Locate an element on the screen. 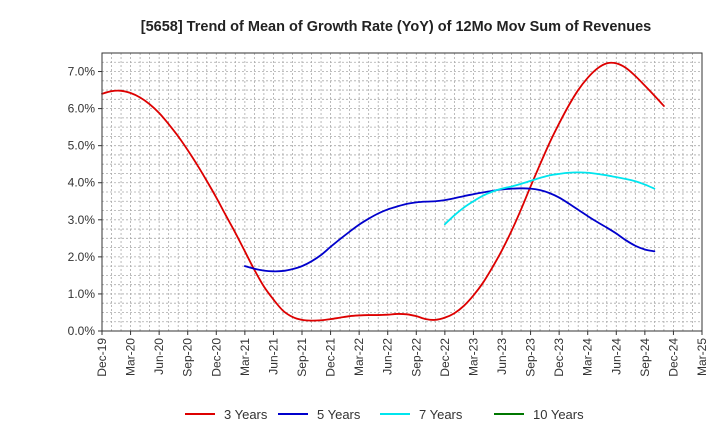 Image resolution: width=720 pixels, height=440 pixels. y-tick-label: 0.0% is located at coordinates (82, 331).